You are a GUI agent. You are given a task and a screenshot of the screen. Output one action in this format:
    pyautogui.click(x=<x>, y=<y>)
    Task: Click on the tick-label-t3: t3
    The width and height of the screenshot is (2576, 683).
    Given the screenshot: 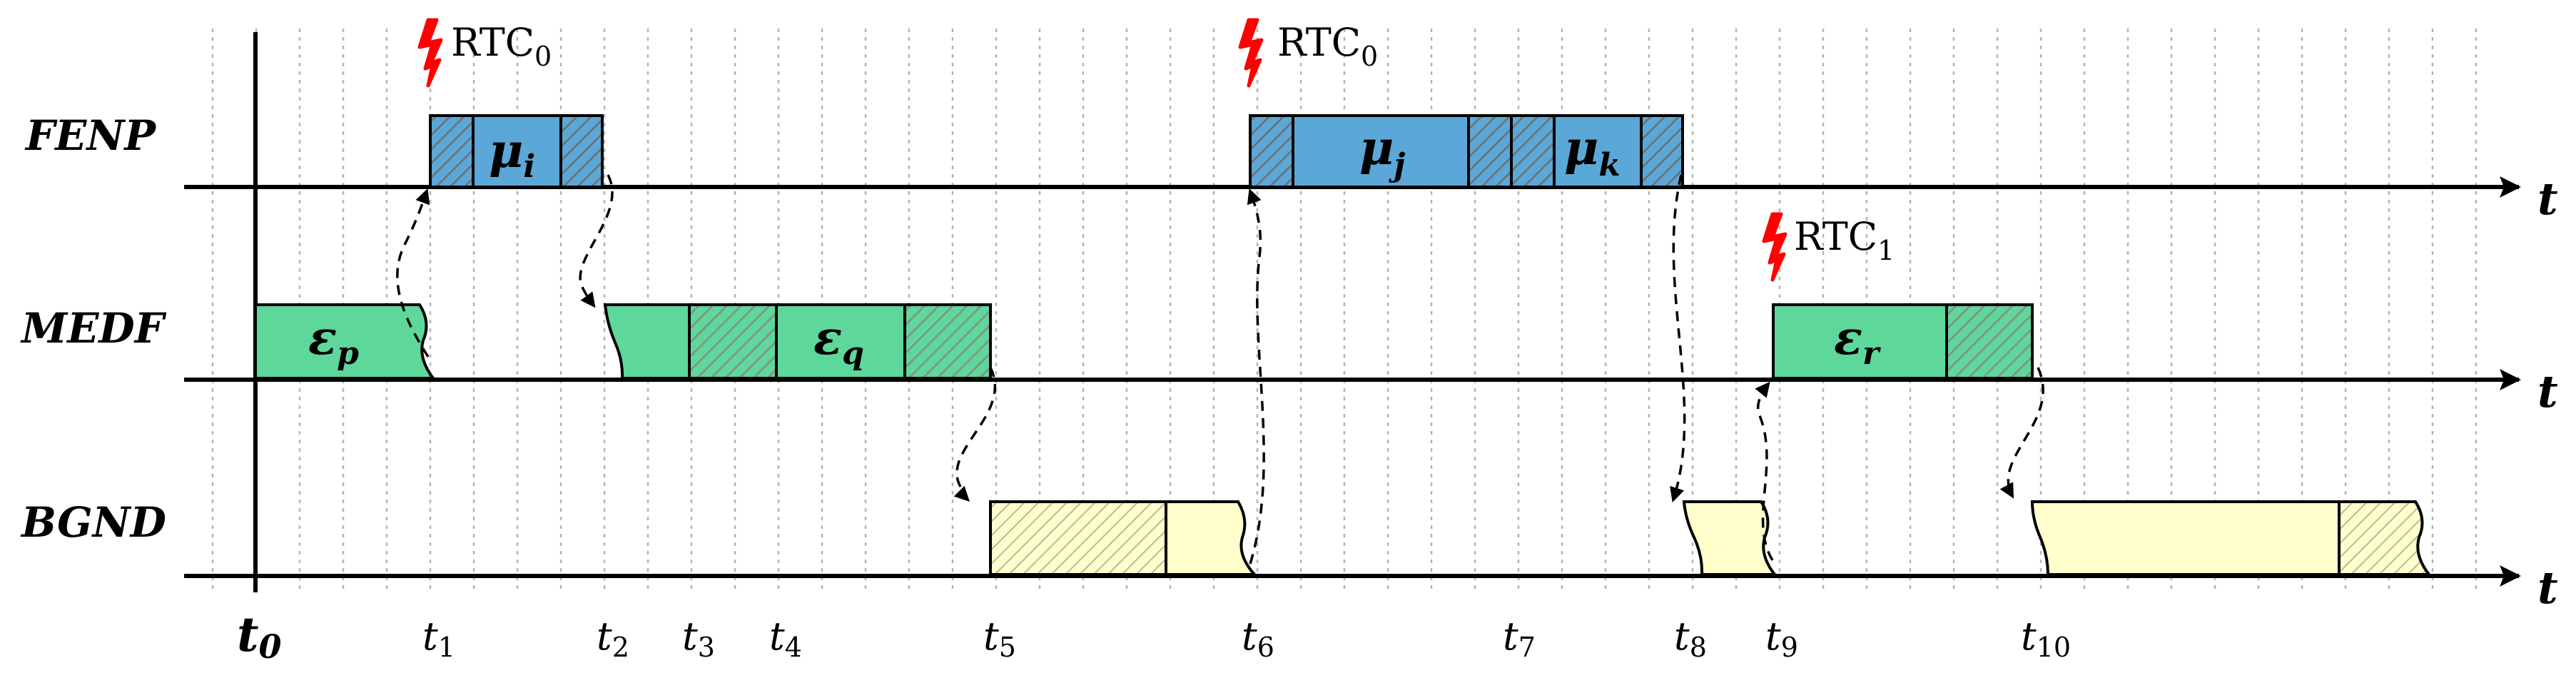 What is the action you would take?
    pyautogui.click(x=698, y=638)
    